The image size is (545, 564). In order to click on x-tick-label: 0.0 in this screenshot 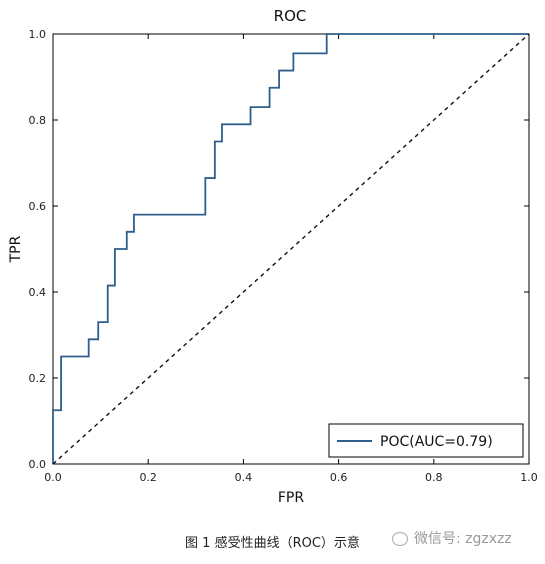, I will do `click(53, 477)`.